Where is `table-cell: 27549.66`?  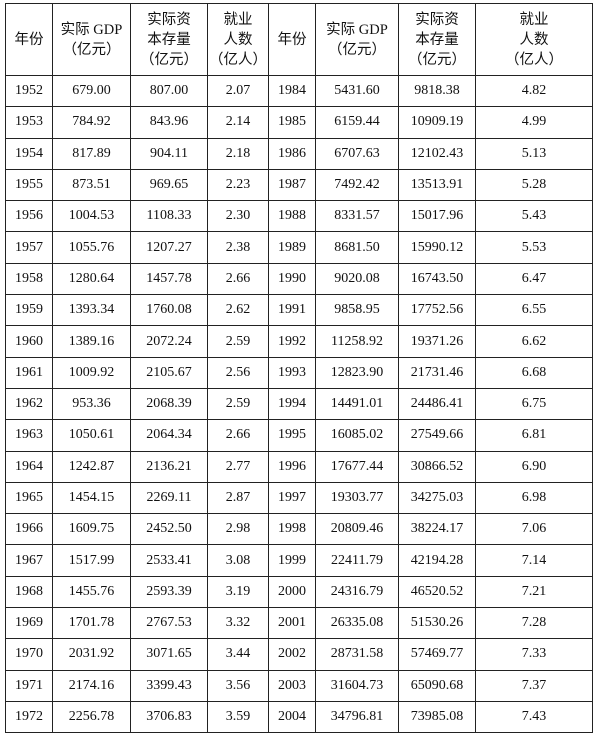 table-cell: 27549.66 is located at coordinates (437, 435).